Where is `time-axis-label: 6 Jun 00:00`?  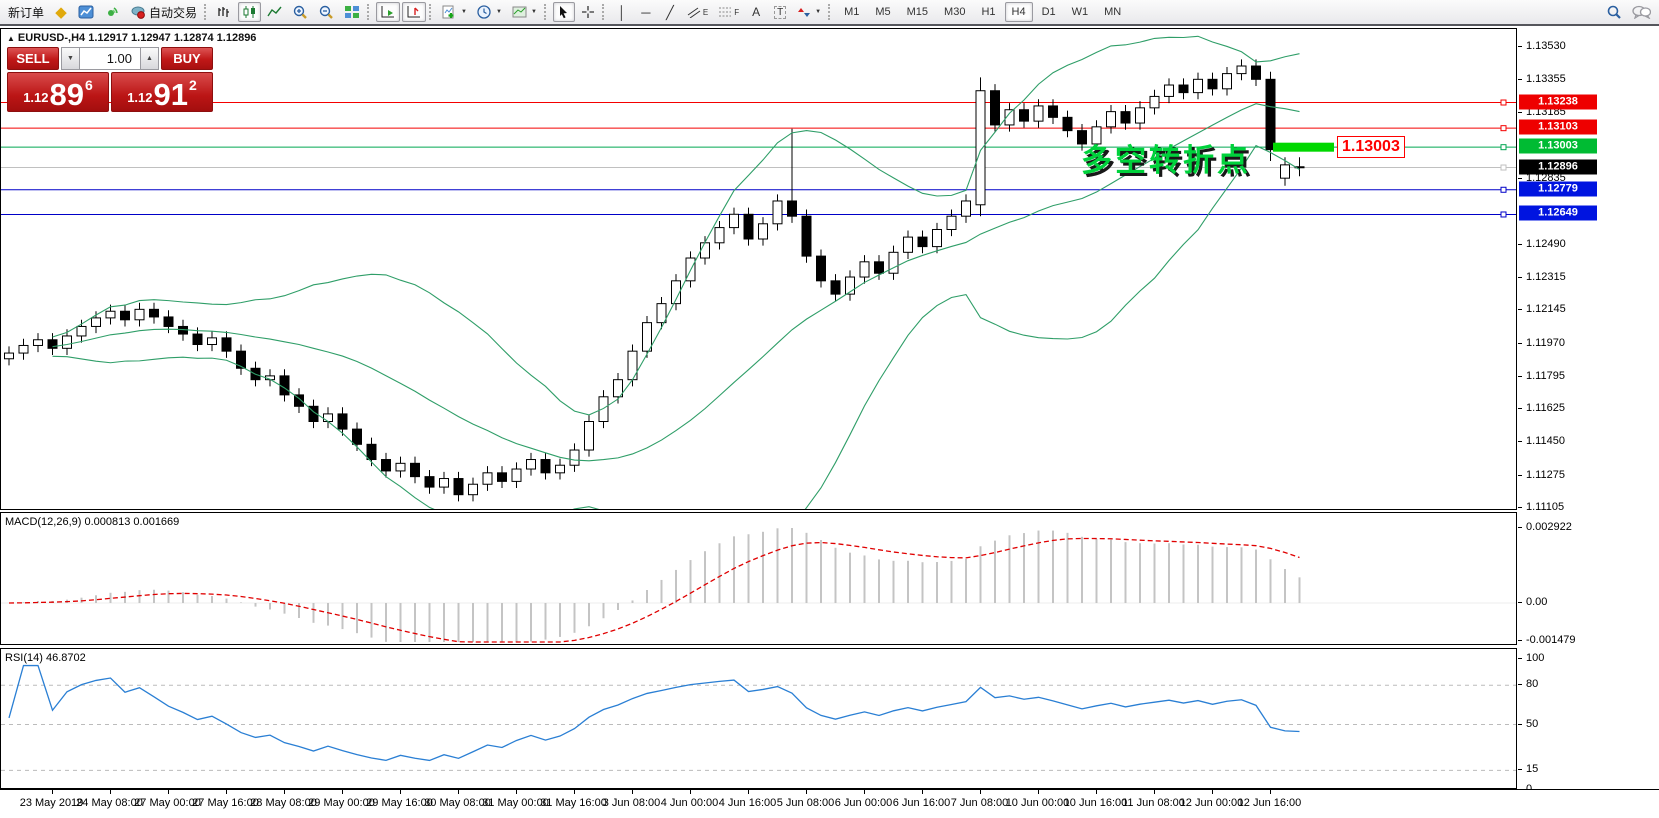 time-axis-label: 6 Jun 00:00 is located at coordinates (863, 803).